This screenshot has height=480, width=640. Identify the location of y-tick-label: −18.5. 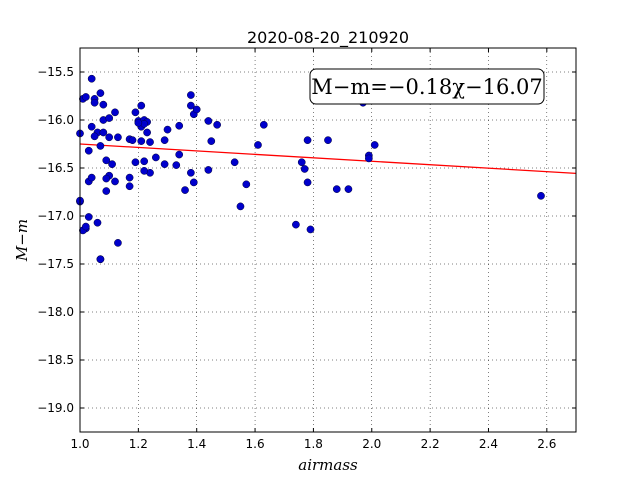
(55, 360).